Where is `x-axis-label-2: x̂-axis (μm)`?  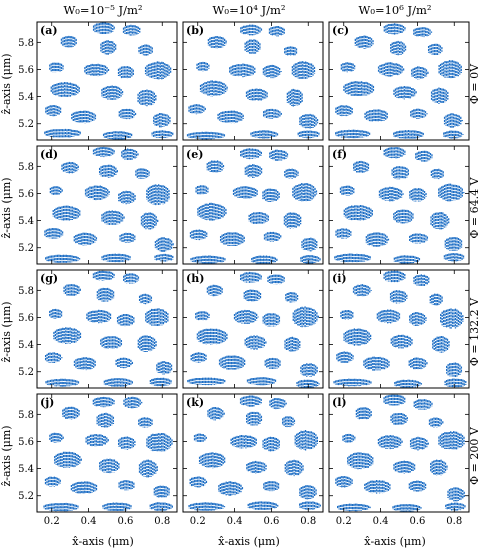 x-axis-label-2: x̂-axis (μm) is located at coordinates (249, 541).